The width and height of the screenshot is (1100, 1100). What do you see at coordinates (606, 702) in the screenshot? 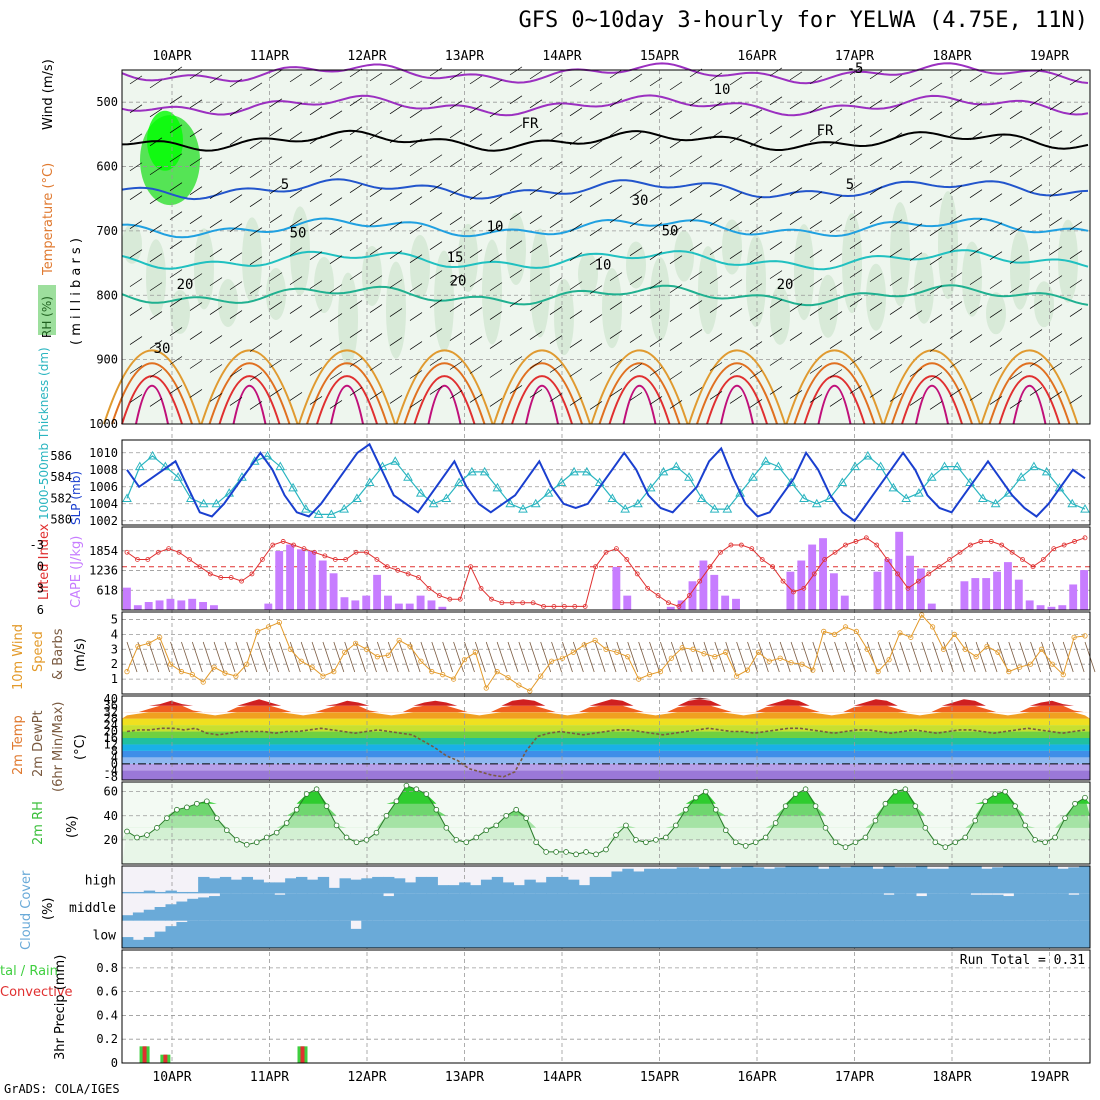
I see `temp-band` at bounding box center [606, 702].